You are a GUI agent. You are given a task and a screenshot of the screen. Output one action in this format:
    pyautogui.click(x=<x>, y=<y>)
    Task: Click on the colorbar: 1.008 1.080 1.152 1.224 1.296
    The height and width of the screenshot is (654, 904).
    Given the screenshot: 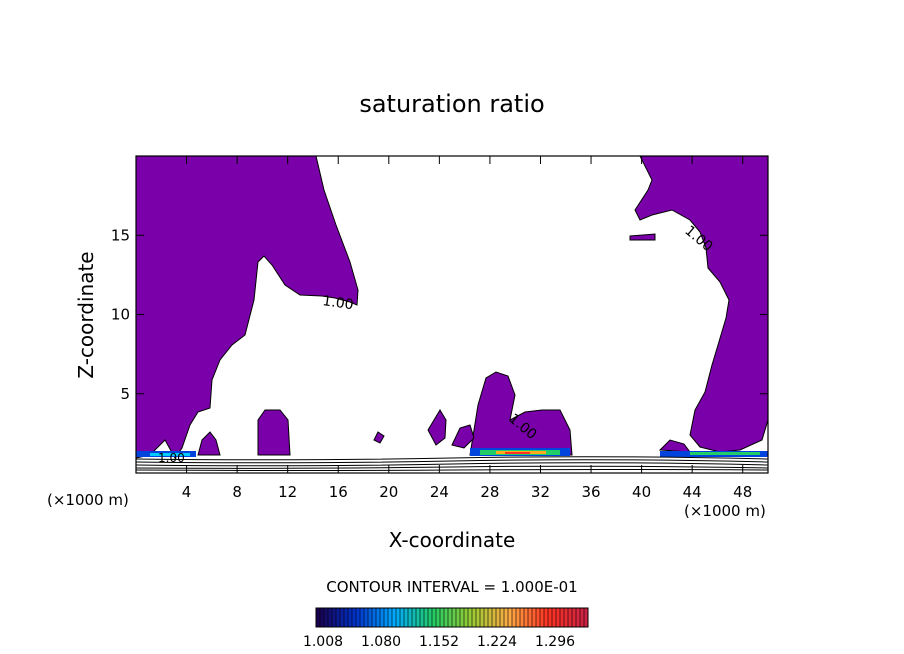 What is the action you would take?
    pyautogui.click(x=445, y=629)
    